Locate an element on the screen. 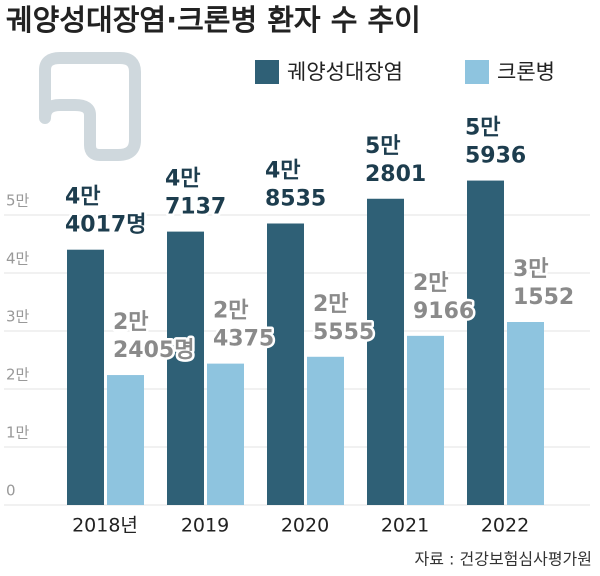 Image resolution: width=600 pixels, height=576 pixels. value-label-line: 4017명 is located at coordinates (105, 225).